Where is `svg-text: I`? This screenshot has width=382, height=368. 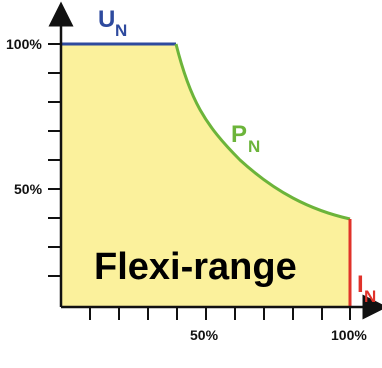 svg-text: I is located at coordinates (360, 284).